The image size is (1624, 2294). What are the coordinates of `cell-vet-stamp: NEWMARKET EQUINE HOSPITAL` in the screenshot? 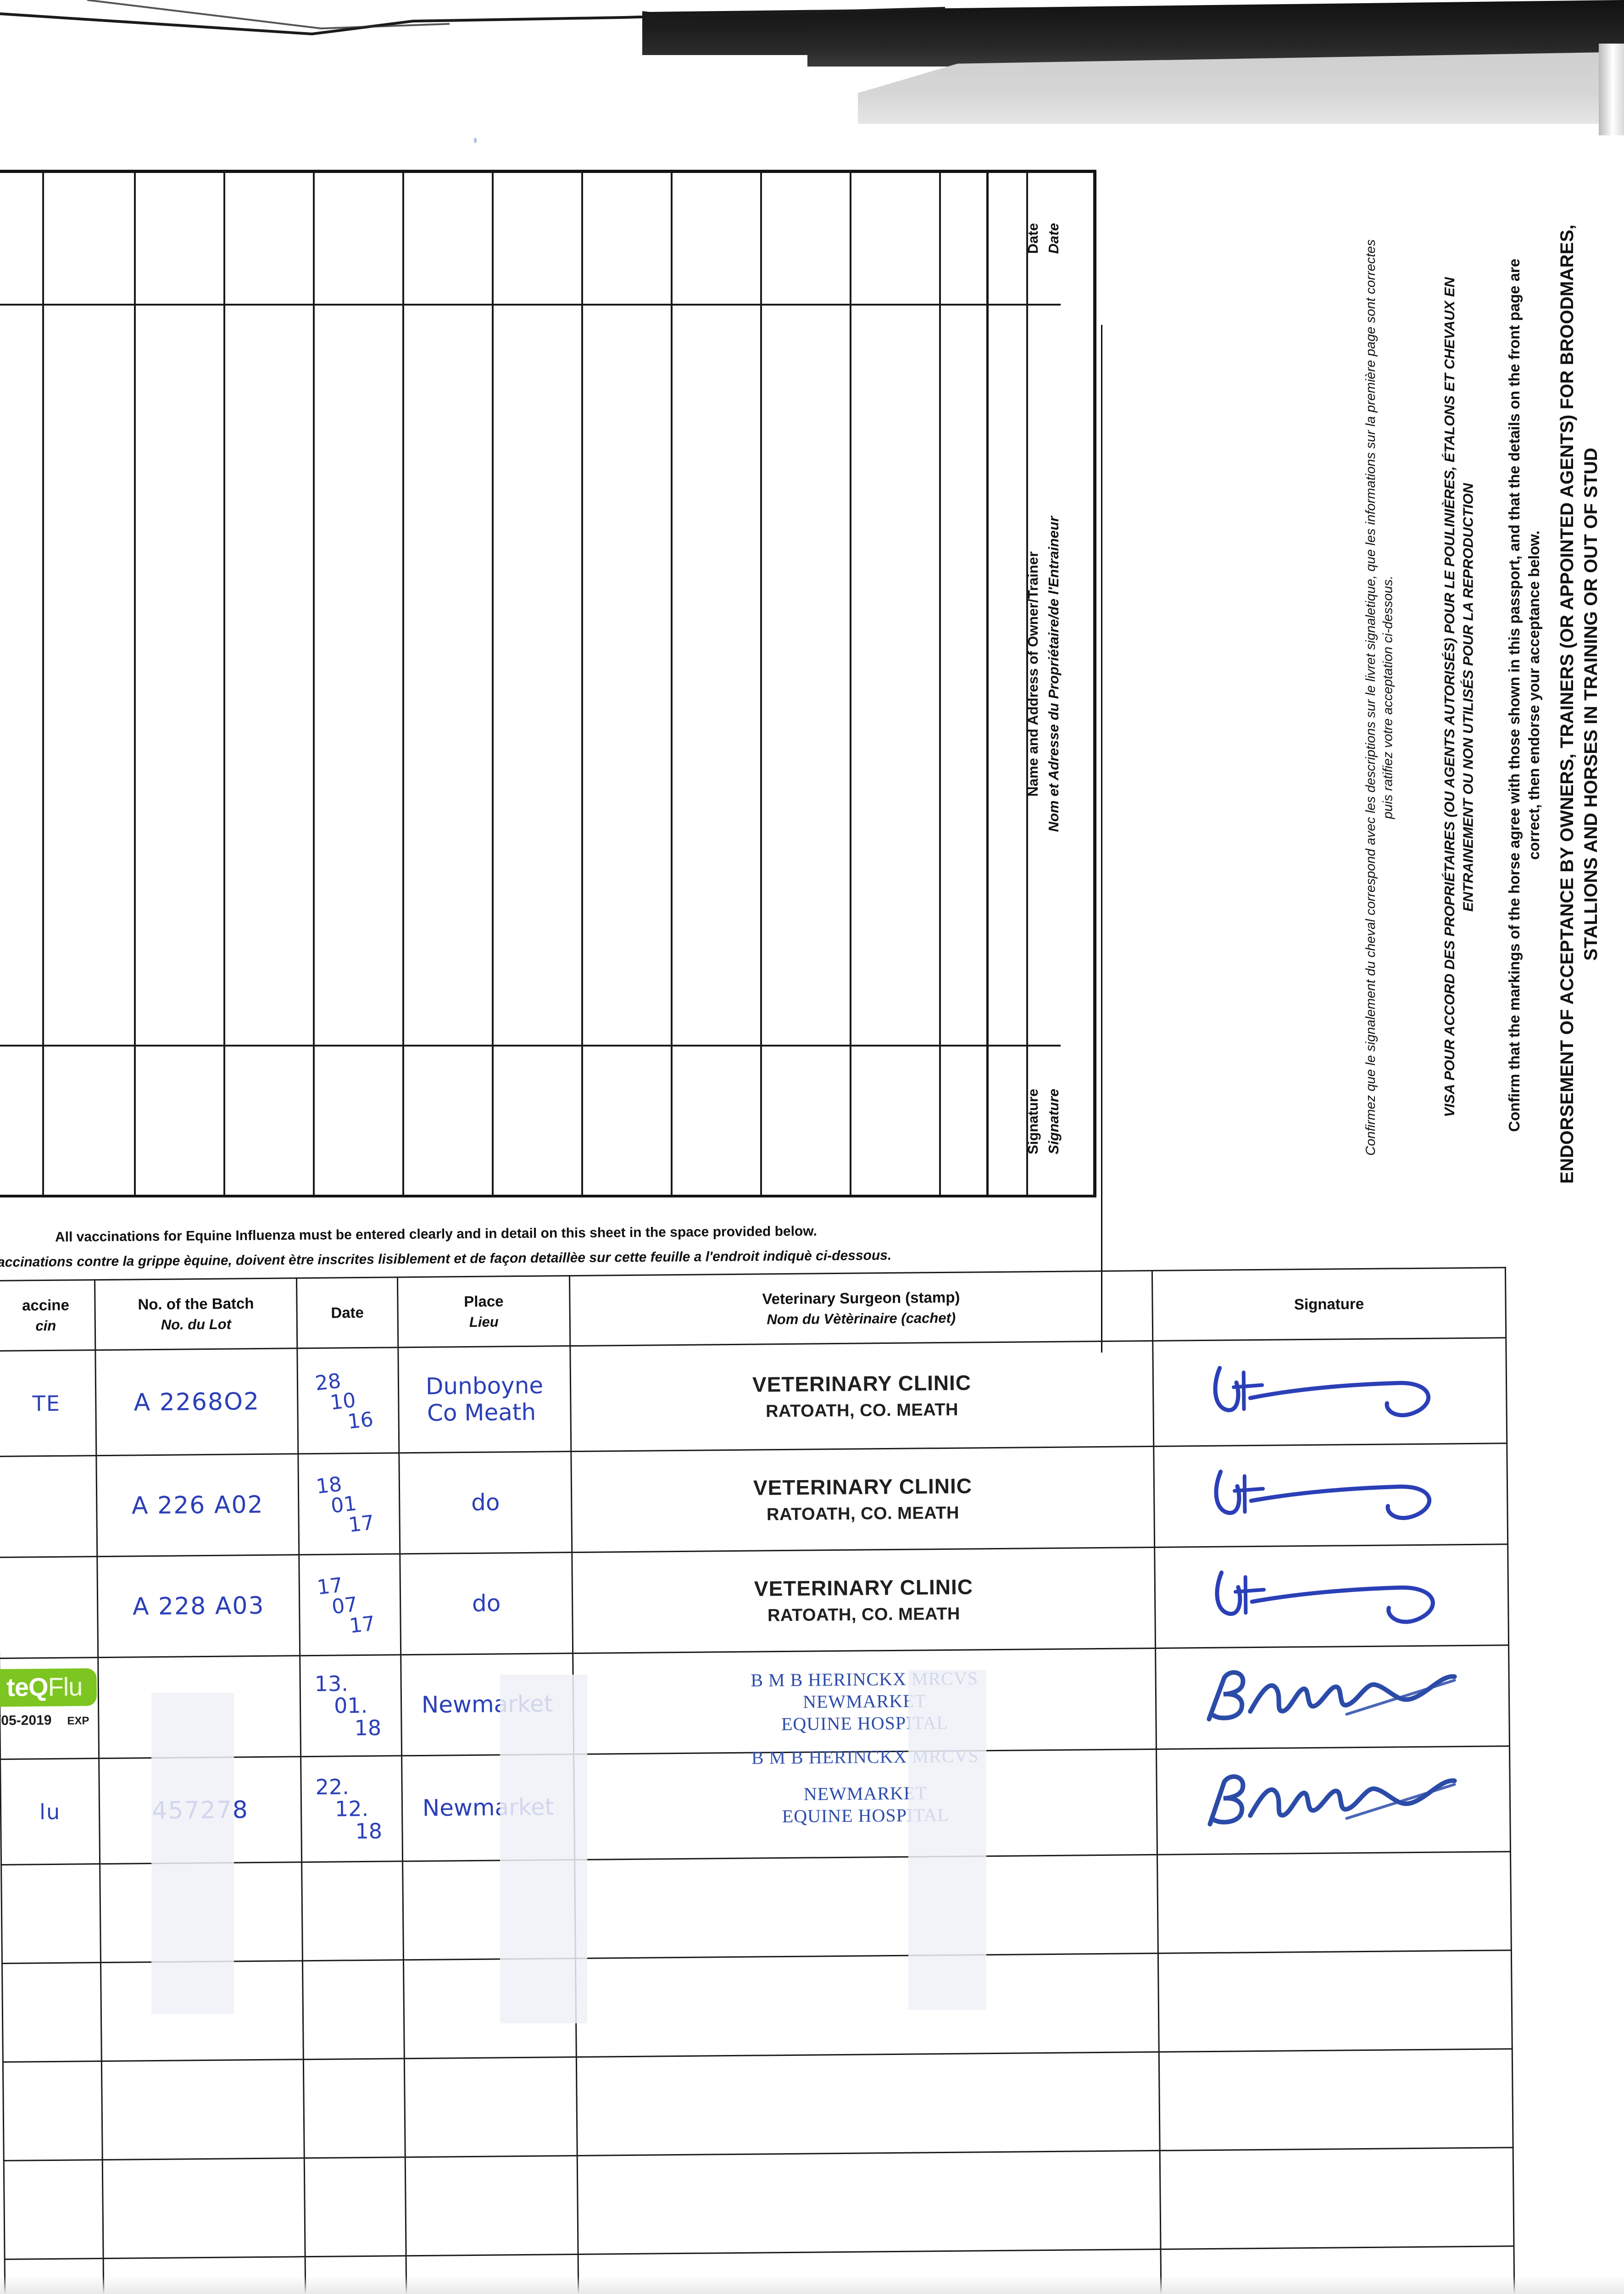 It's located at (865, 1804).